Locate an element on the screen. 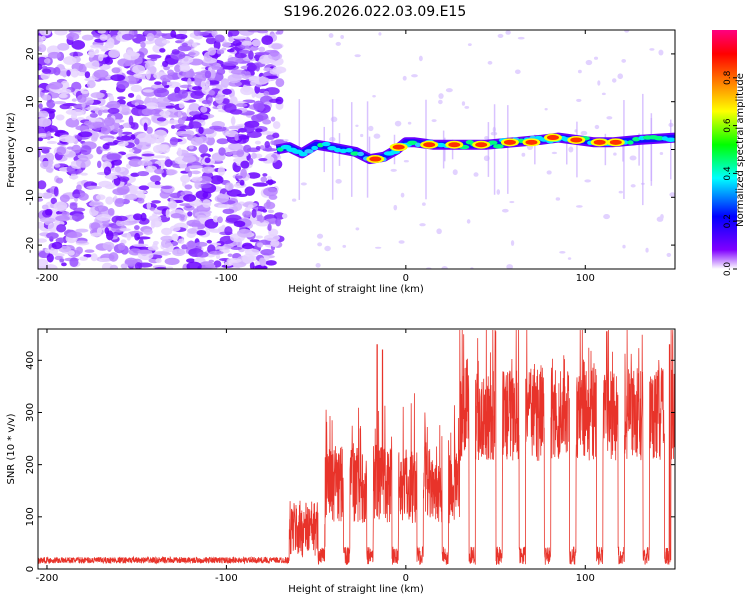 The image size is (750, 604). colorbar-ticks: 0.0 0.2 0.4 0.6 0.8 is located at coordinates (730, 173).